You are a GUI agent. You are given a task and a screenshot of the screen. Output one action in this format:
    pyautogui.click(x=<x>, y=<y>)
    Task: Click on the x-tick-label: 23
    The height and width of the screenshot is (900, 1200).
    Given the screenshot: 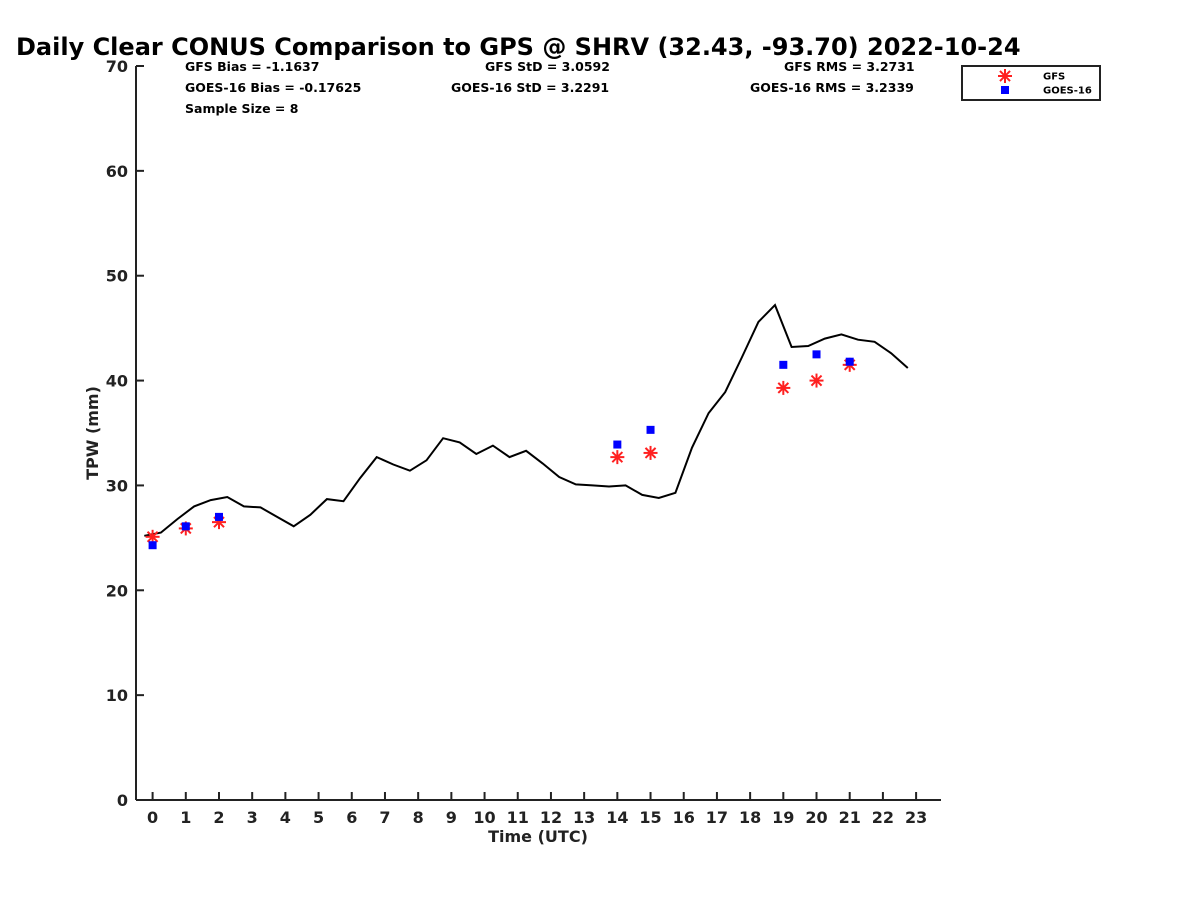 What is the action you would take?
    pyautogui.click(x=916, y=817)
    